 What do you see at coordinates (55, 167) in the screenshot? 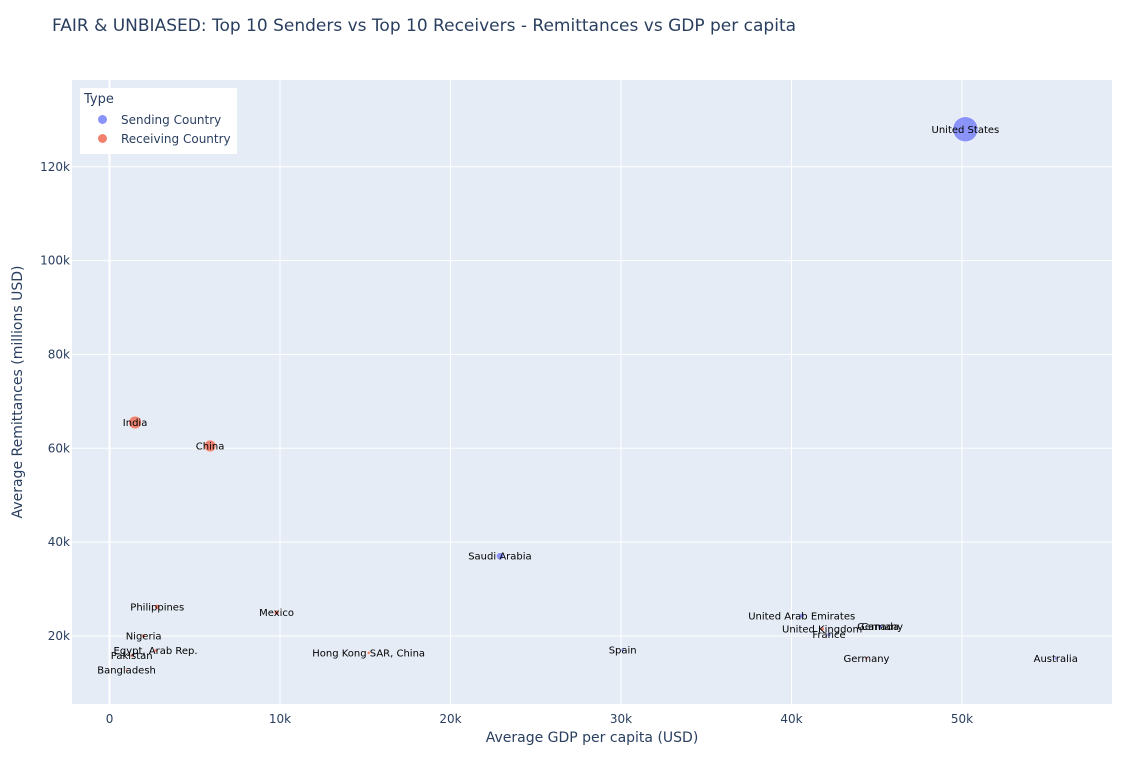
I see `y-tick-label: 120k` at bounding box center [55, 167].